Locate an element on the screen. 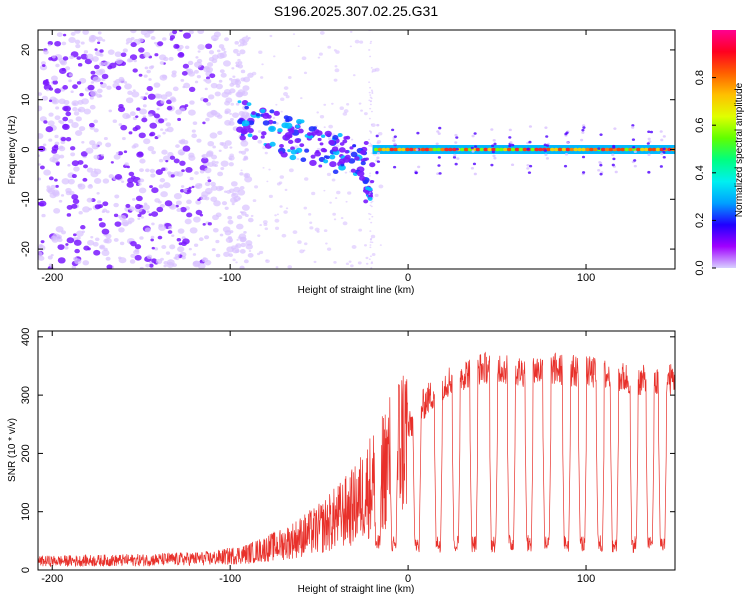 The height and width of the screenshot is (600, 750). spectrogram-y-tick-label: -20 is located at coordinates (26, 249).